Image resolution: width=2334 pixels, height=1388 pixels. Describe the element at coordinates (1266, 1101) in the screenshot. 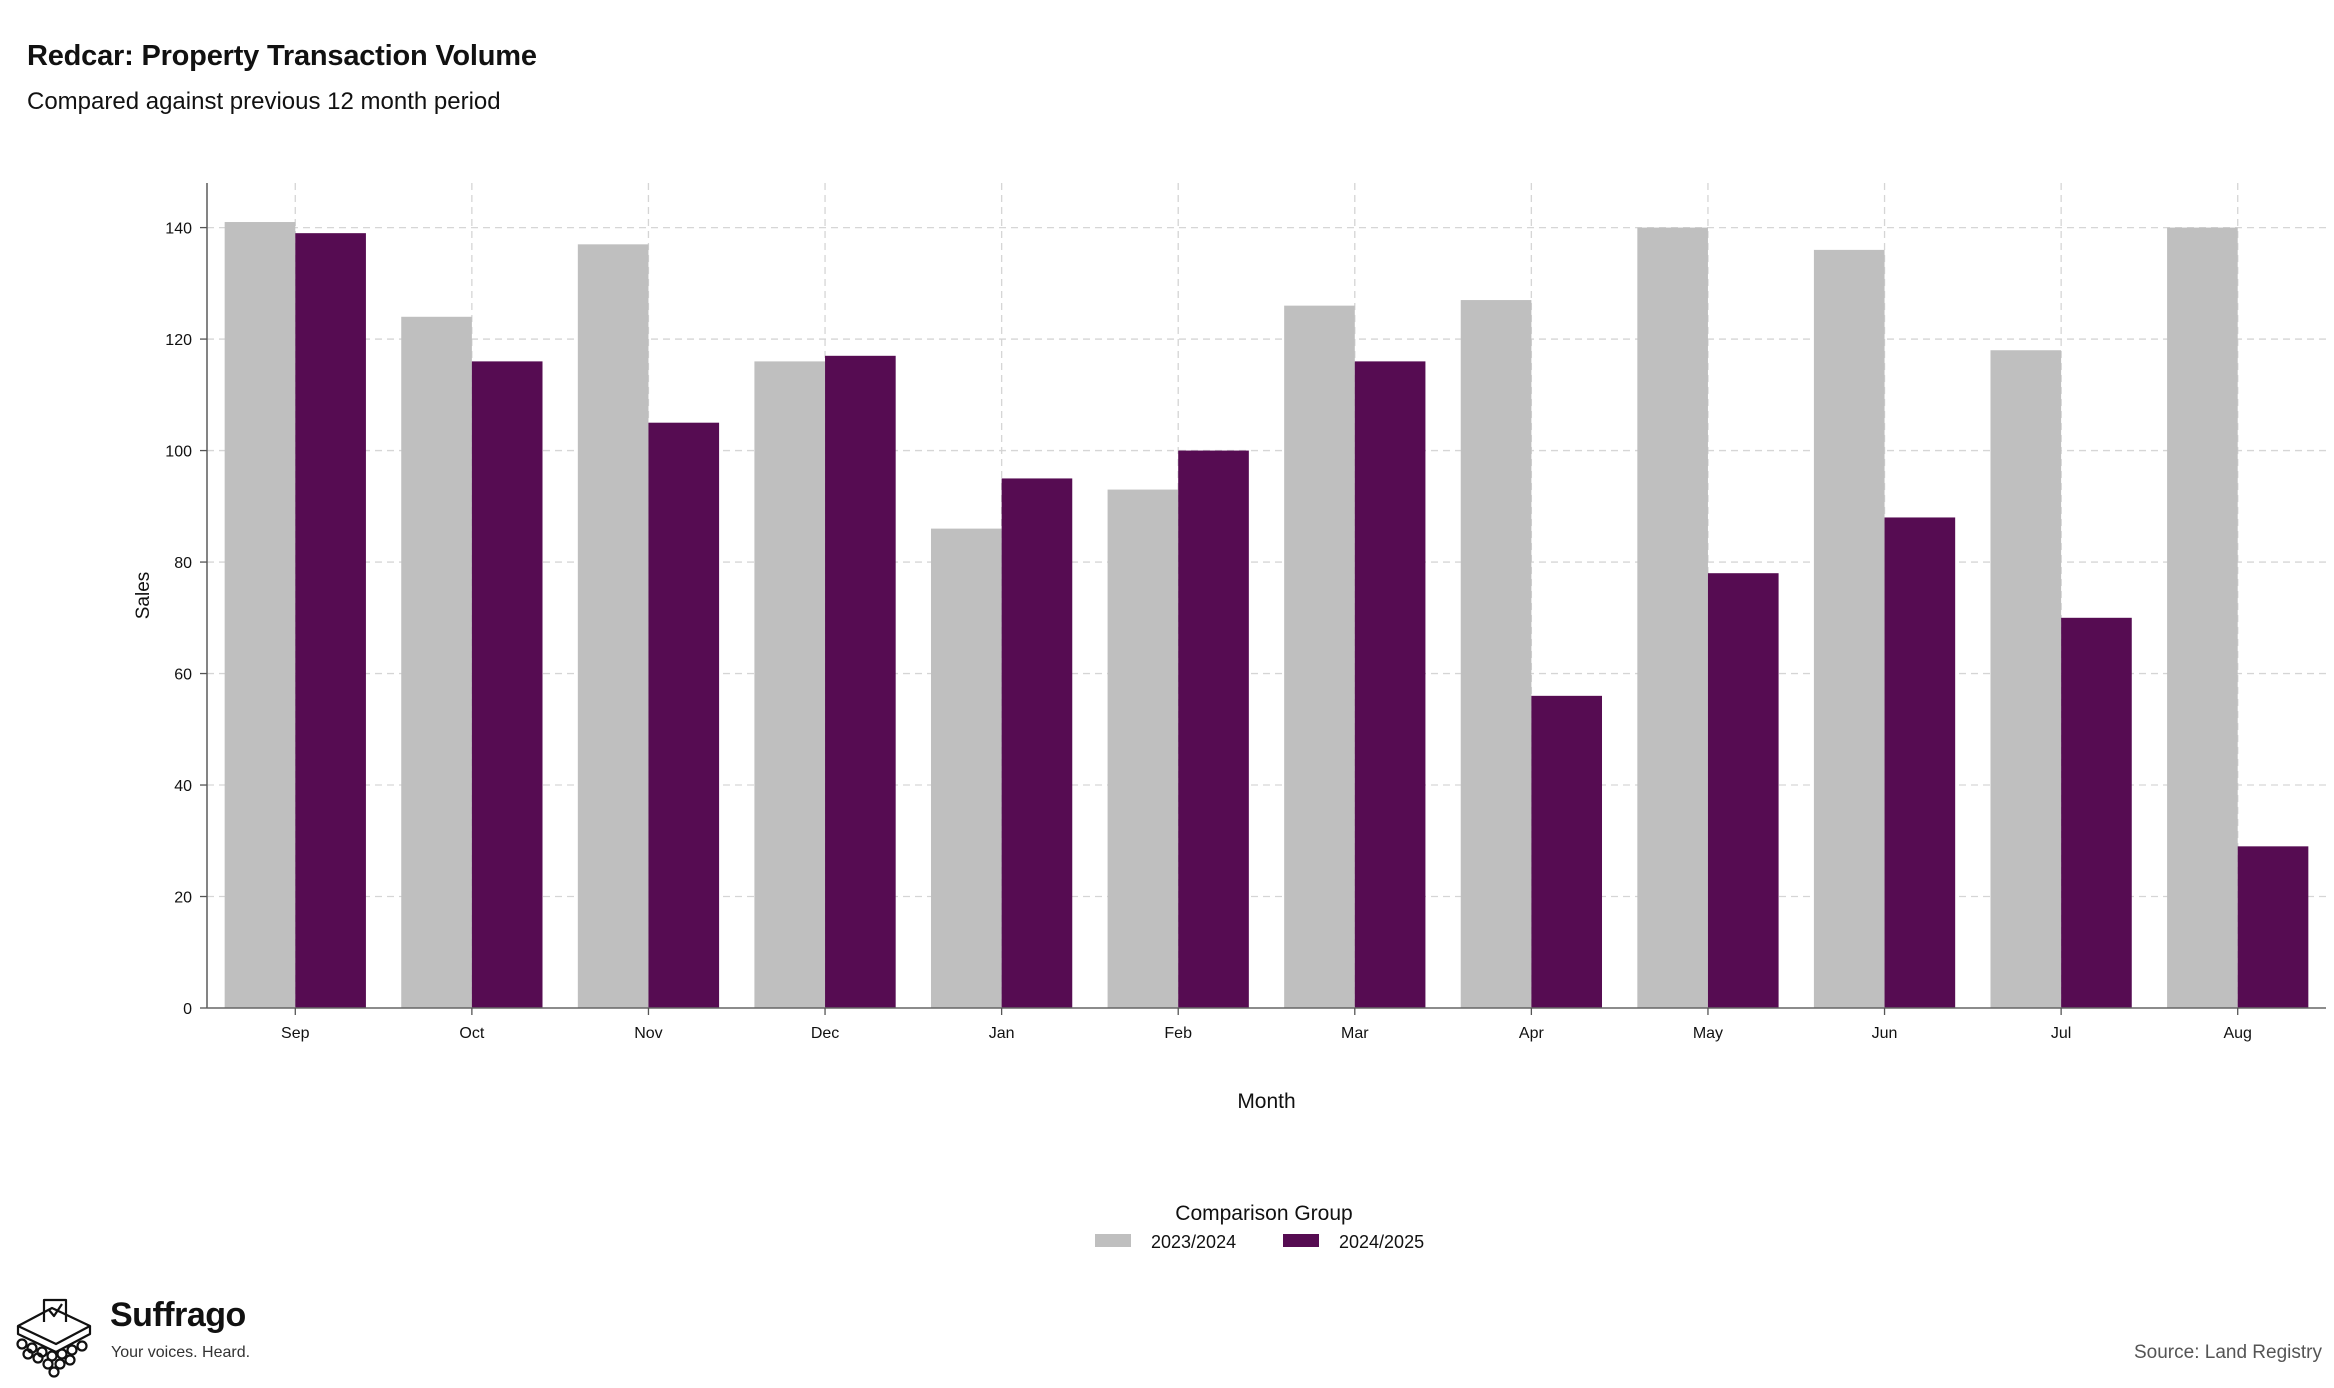

I see `x-axis-label: Month` at that location.